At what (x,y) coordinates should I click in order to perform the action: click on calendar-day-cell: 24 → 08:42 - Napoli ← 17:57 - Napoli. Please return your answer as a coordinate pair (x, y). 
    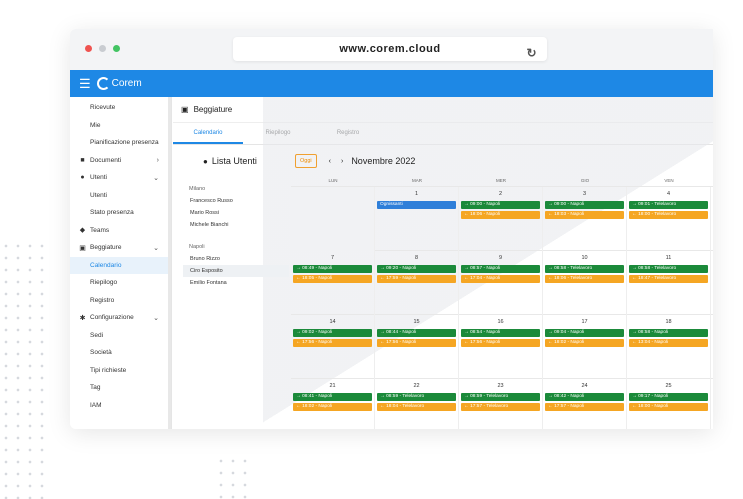
    Looking at the image, I should click on (585, 404).